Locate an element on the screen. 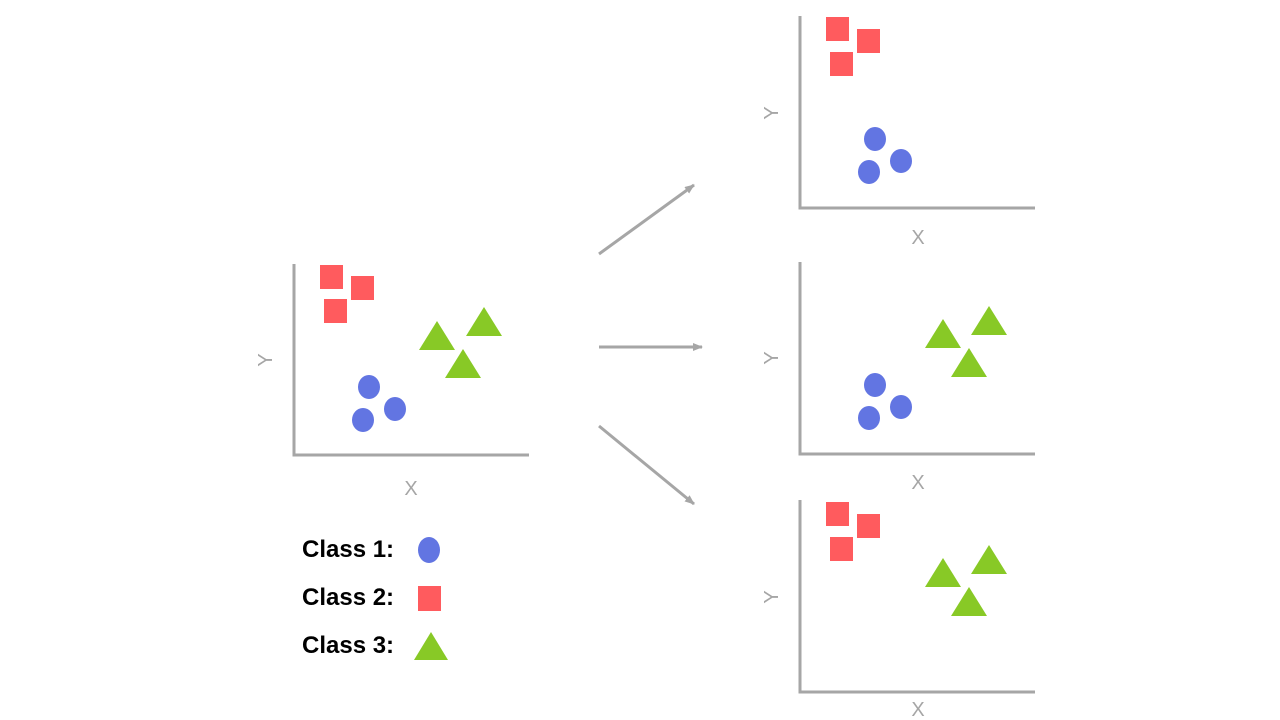  square-icon is located at coordinates (429, 598).